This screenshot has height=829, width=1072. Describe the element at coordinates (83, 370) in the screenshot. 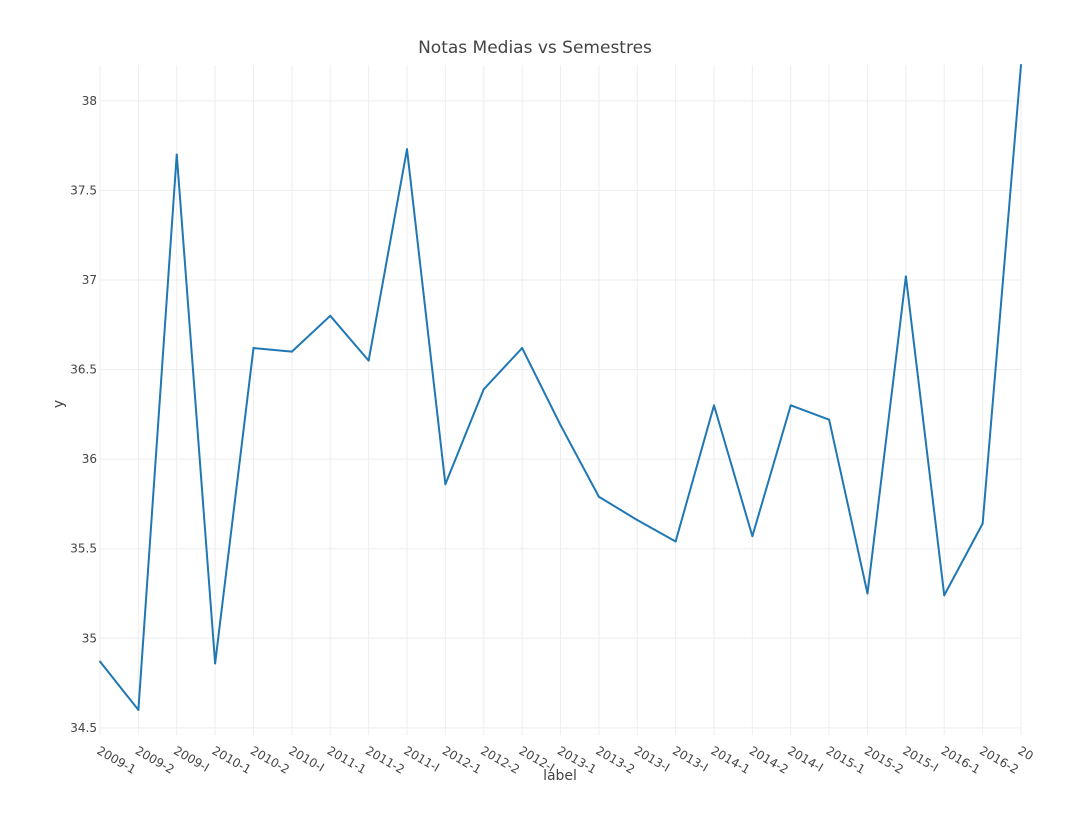

I see `y-tick-label: 36.5` at that location.